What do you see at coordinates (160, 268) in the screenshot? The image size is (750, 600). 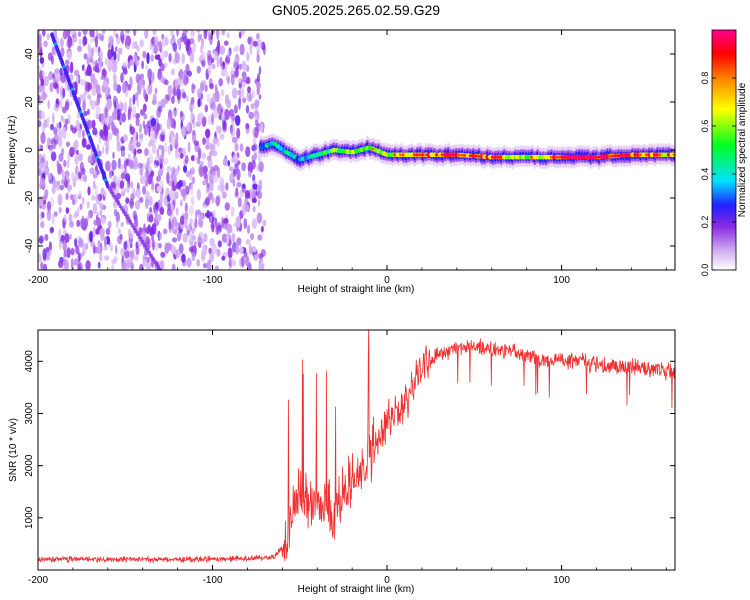 I see `streak-tail-segment` at bounding box center [160, 268].